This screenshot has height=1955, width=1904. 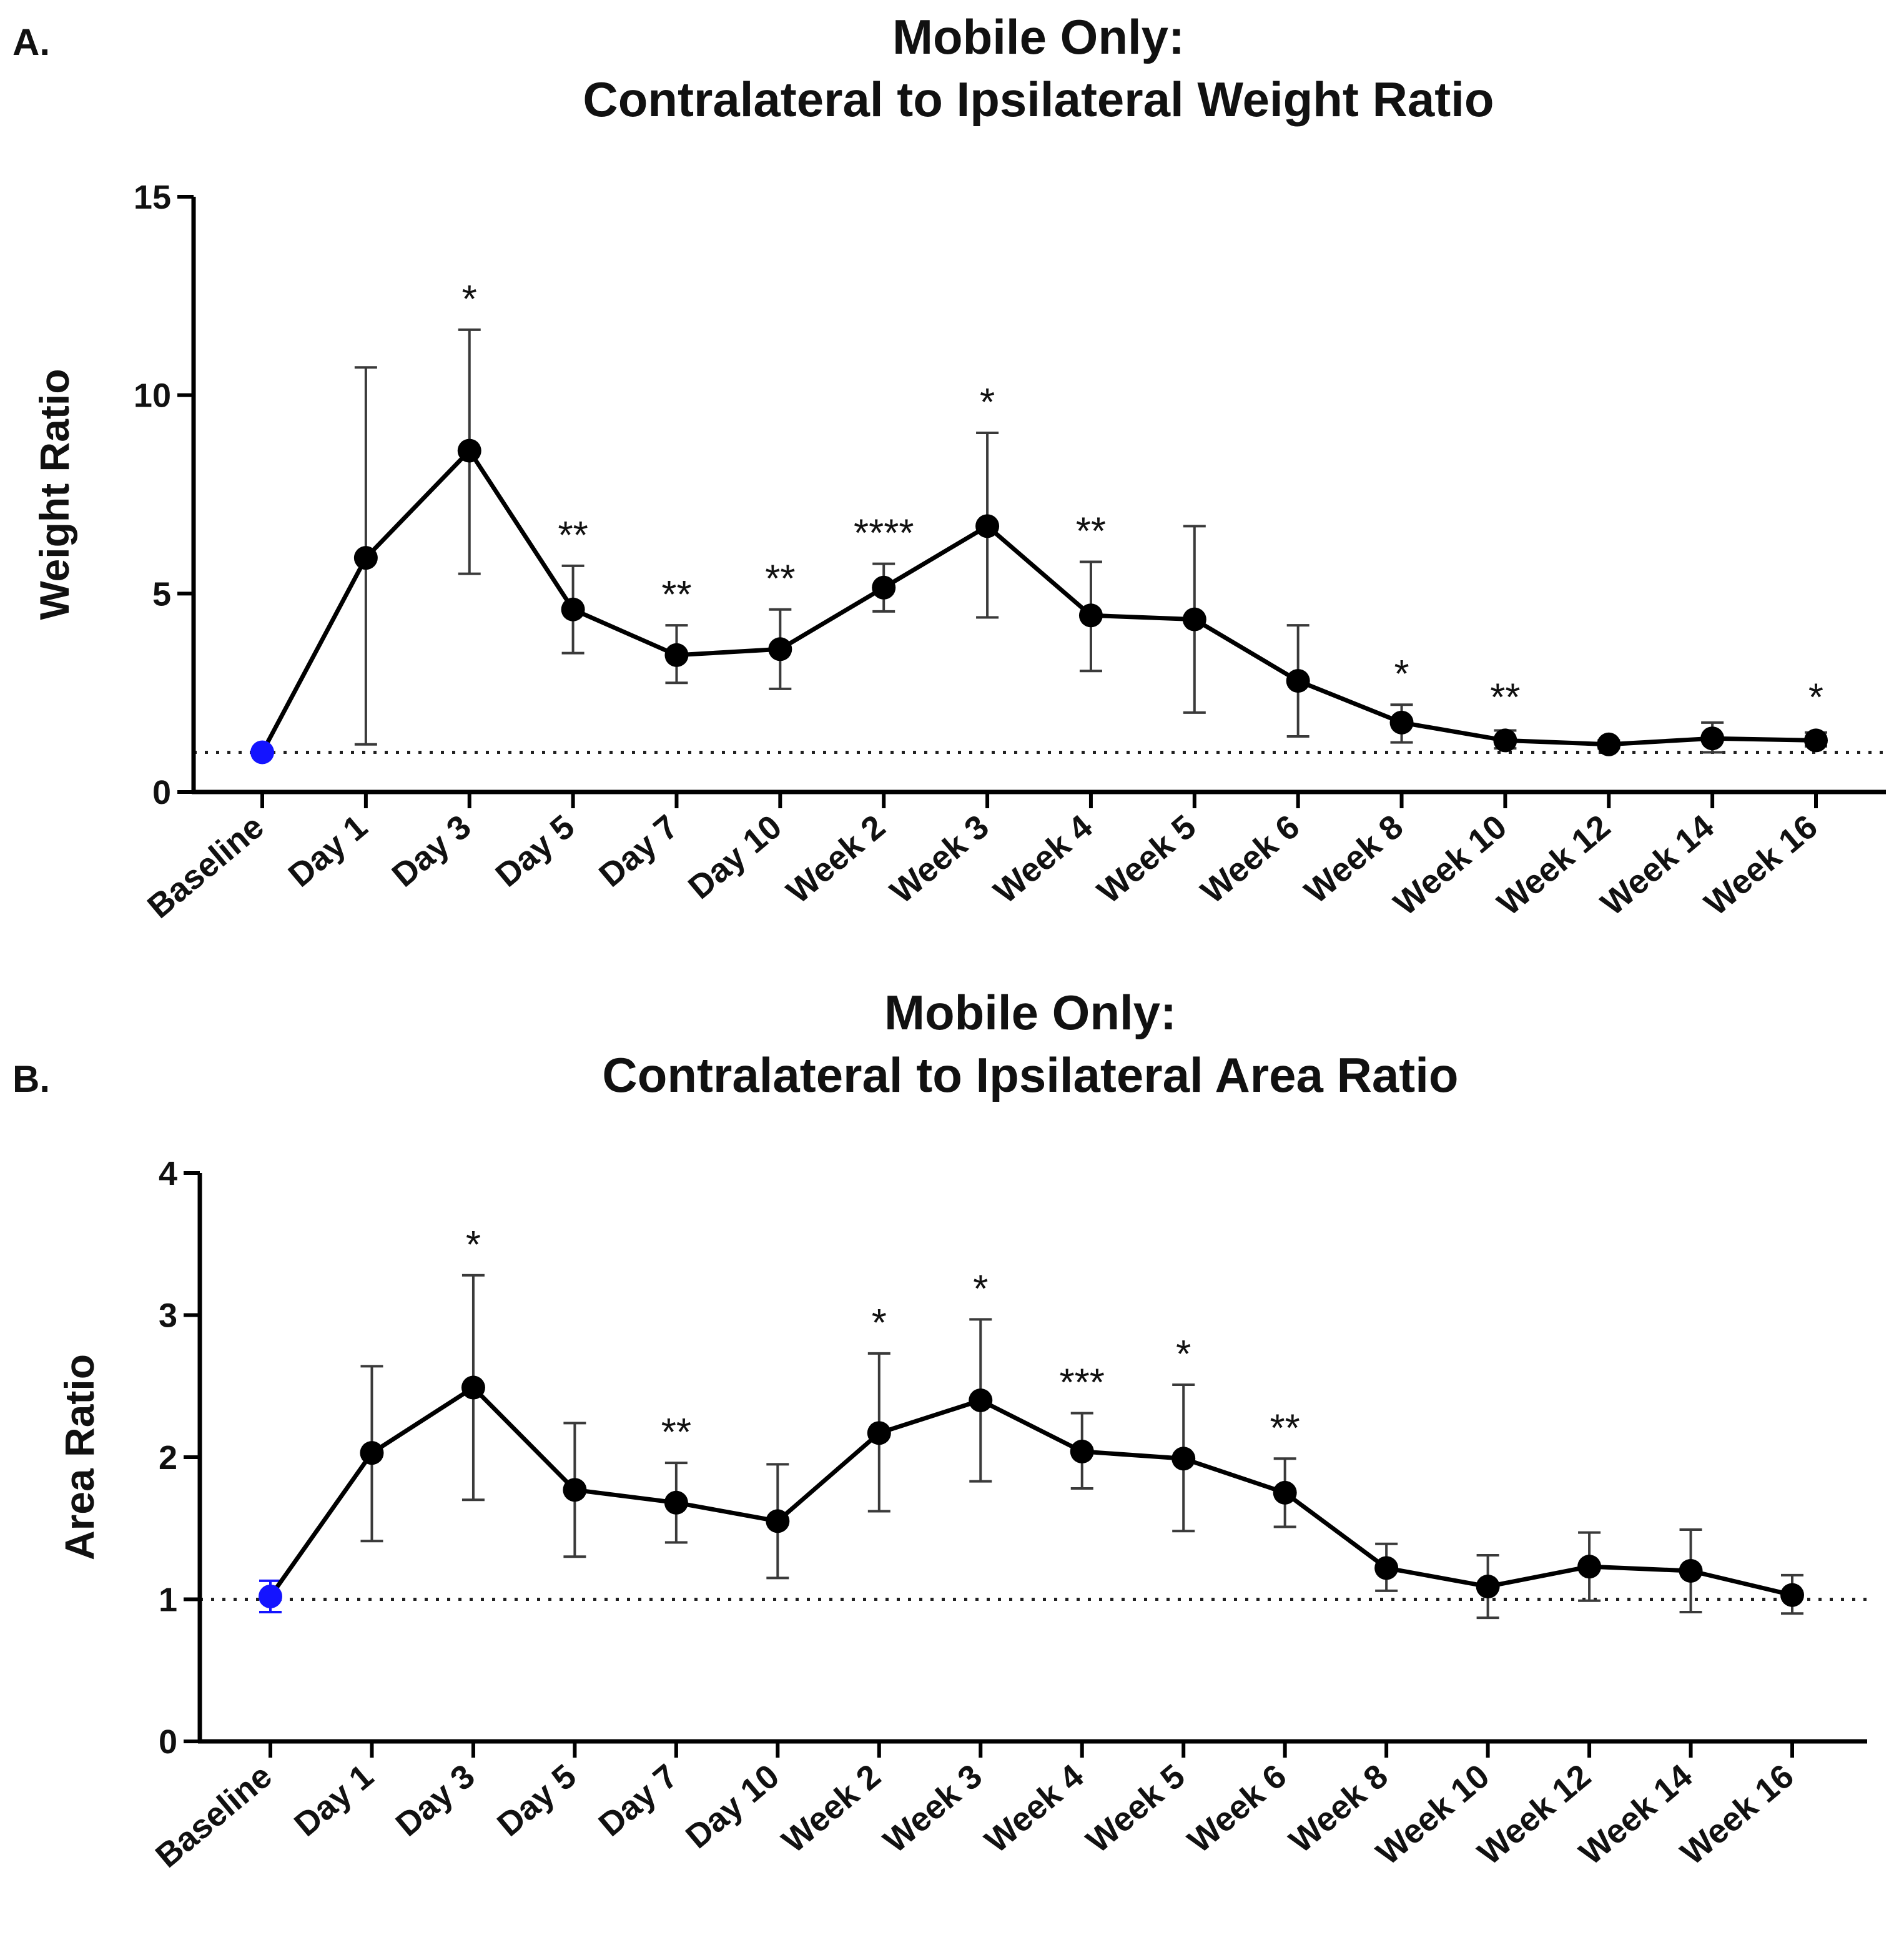 What do you see at coordinates (31, 1079) in the screenshot?
I see `panel-label: B.` at bounding box center [31, 1079].